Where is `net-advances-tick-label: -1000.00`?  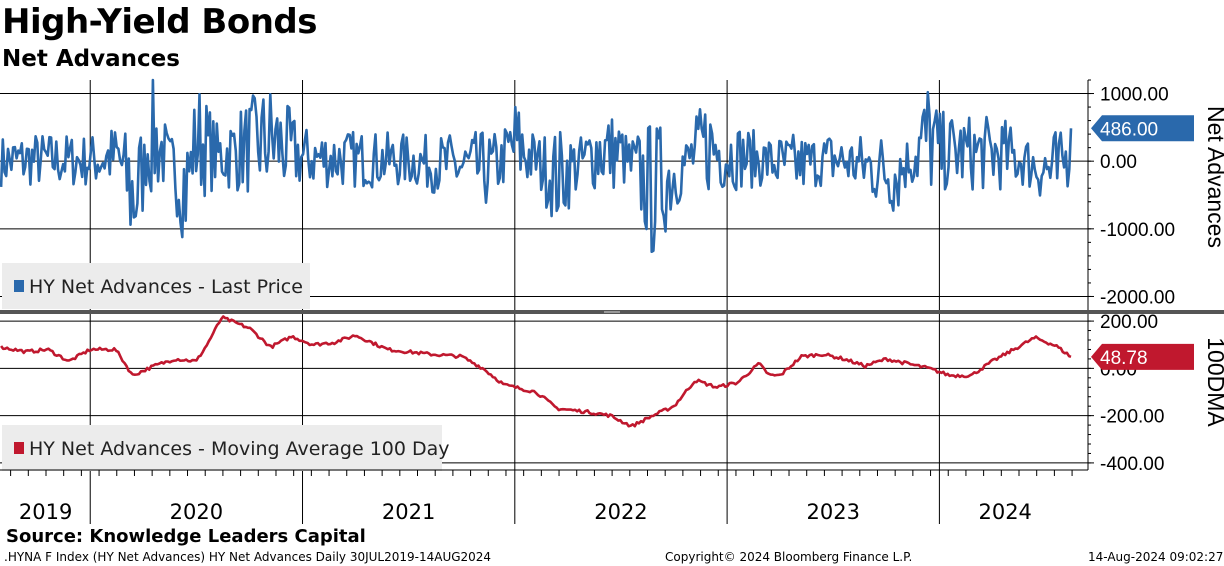
net-advances-tick-label: -1000.00 is located at coordinates (1137, 230).